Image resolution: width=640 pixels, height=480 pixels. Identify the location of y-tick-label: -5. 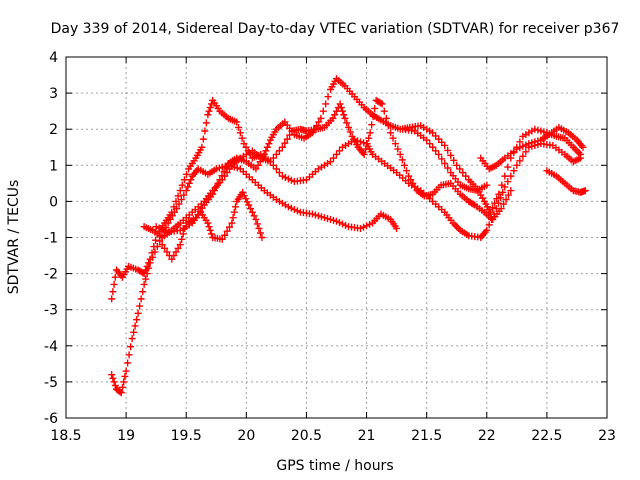
(51, 383).